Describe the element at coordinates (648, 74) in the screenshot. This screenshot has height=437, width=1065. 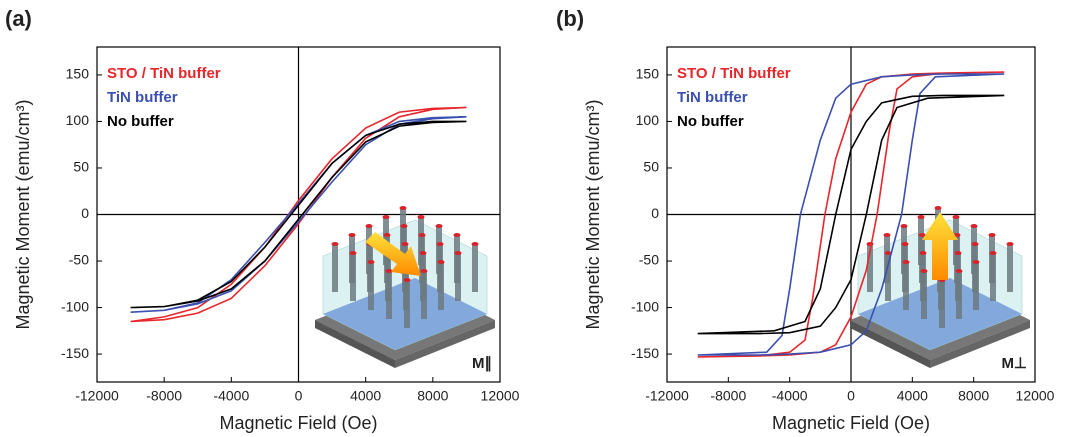
I see `y-tick-label: 150` at that location.